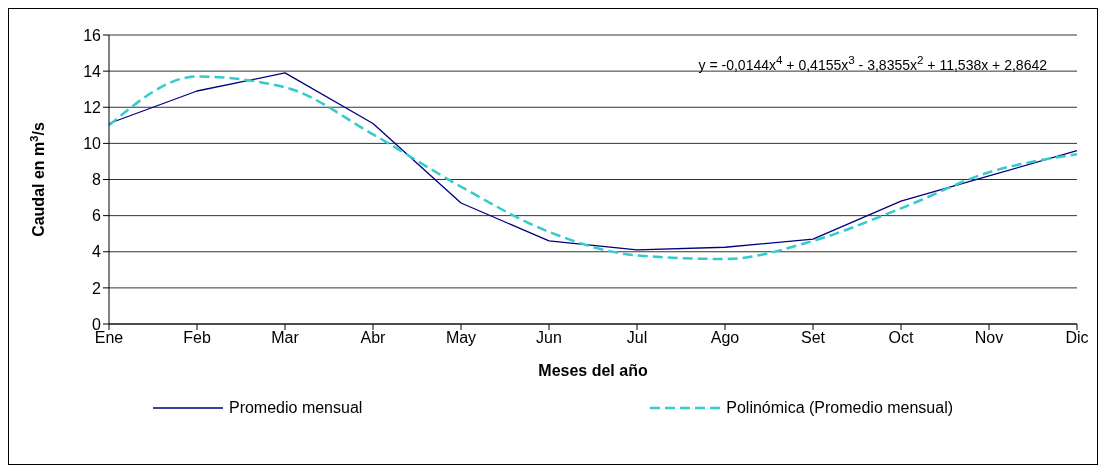  What do you see at coordinates (840, 408) in the screenshot?
I see `legend-label: Polinómica (Promedio mensual)` at bounding box center [840, 408].